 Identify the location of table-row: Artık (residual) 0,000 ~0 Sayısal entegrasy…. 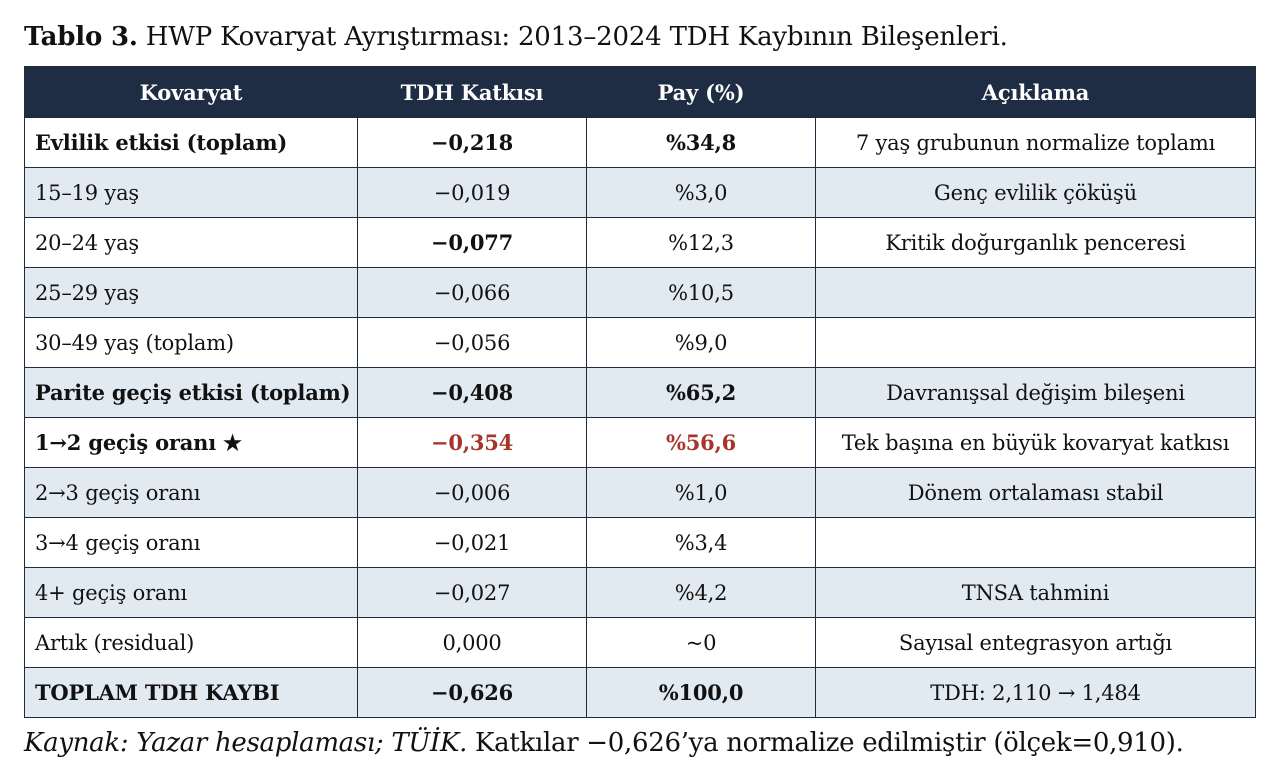
(640, 642).